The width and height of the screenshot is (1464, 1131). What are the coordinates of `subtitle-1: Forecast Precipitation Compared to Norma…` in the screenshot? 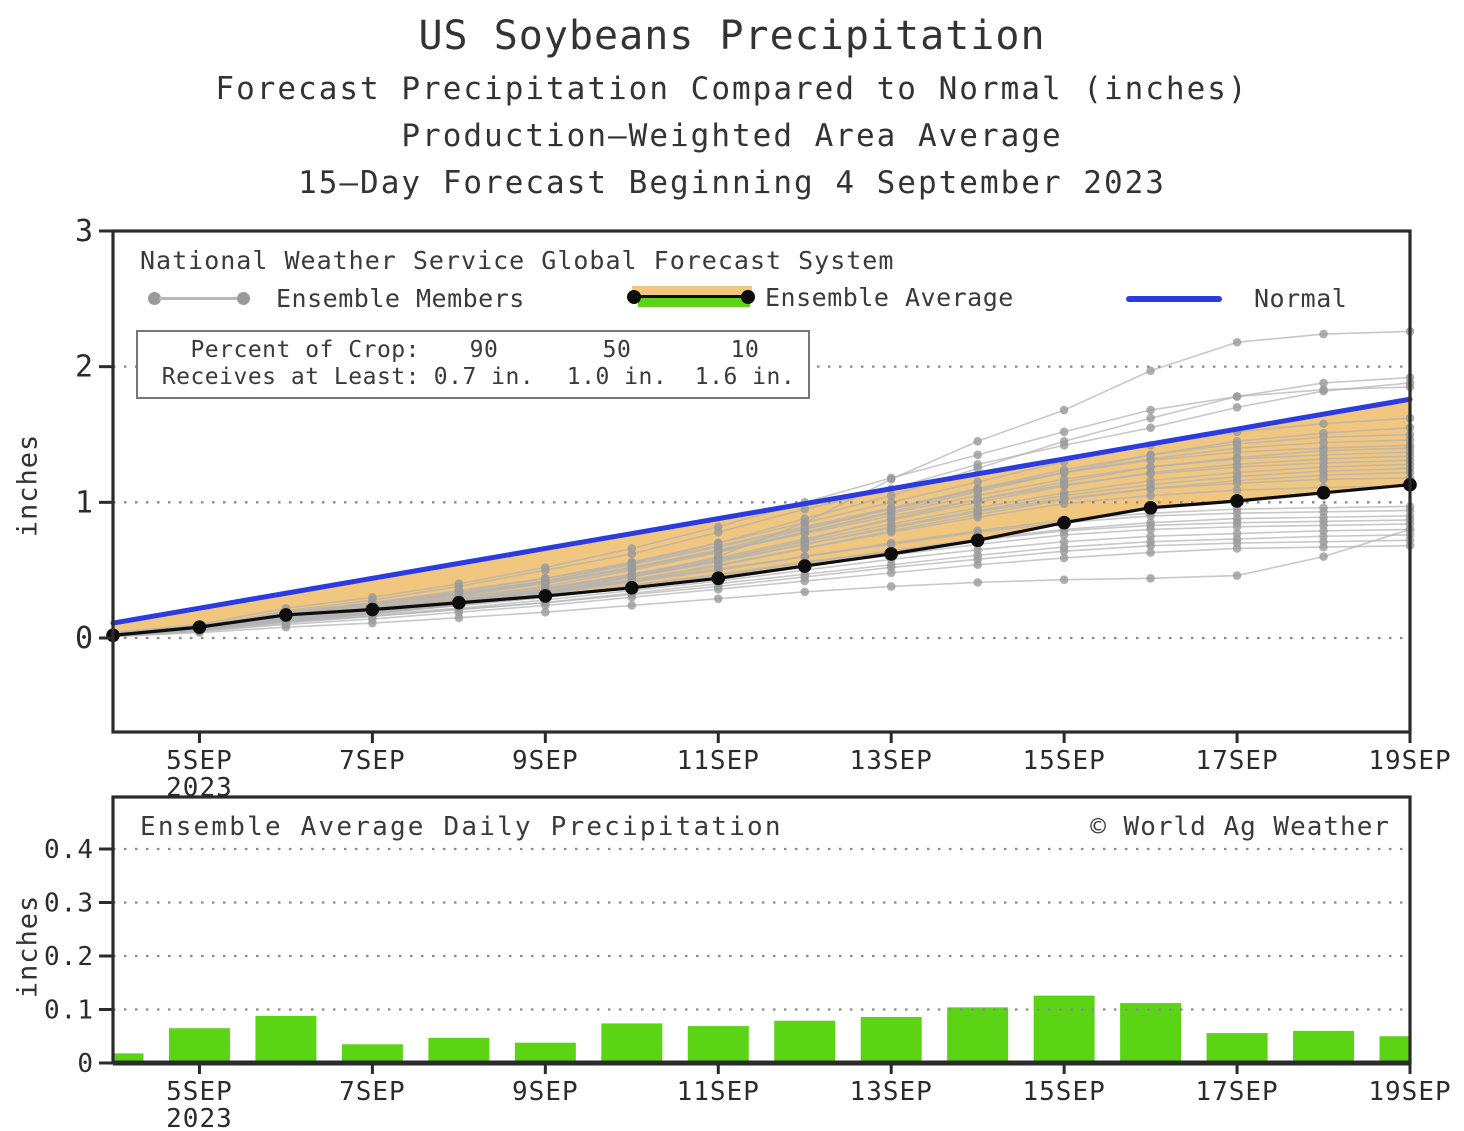 It's located at (732, 89).